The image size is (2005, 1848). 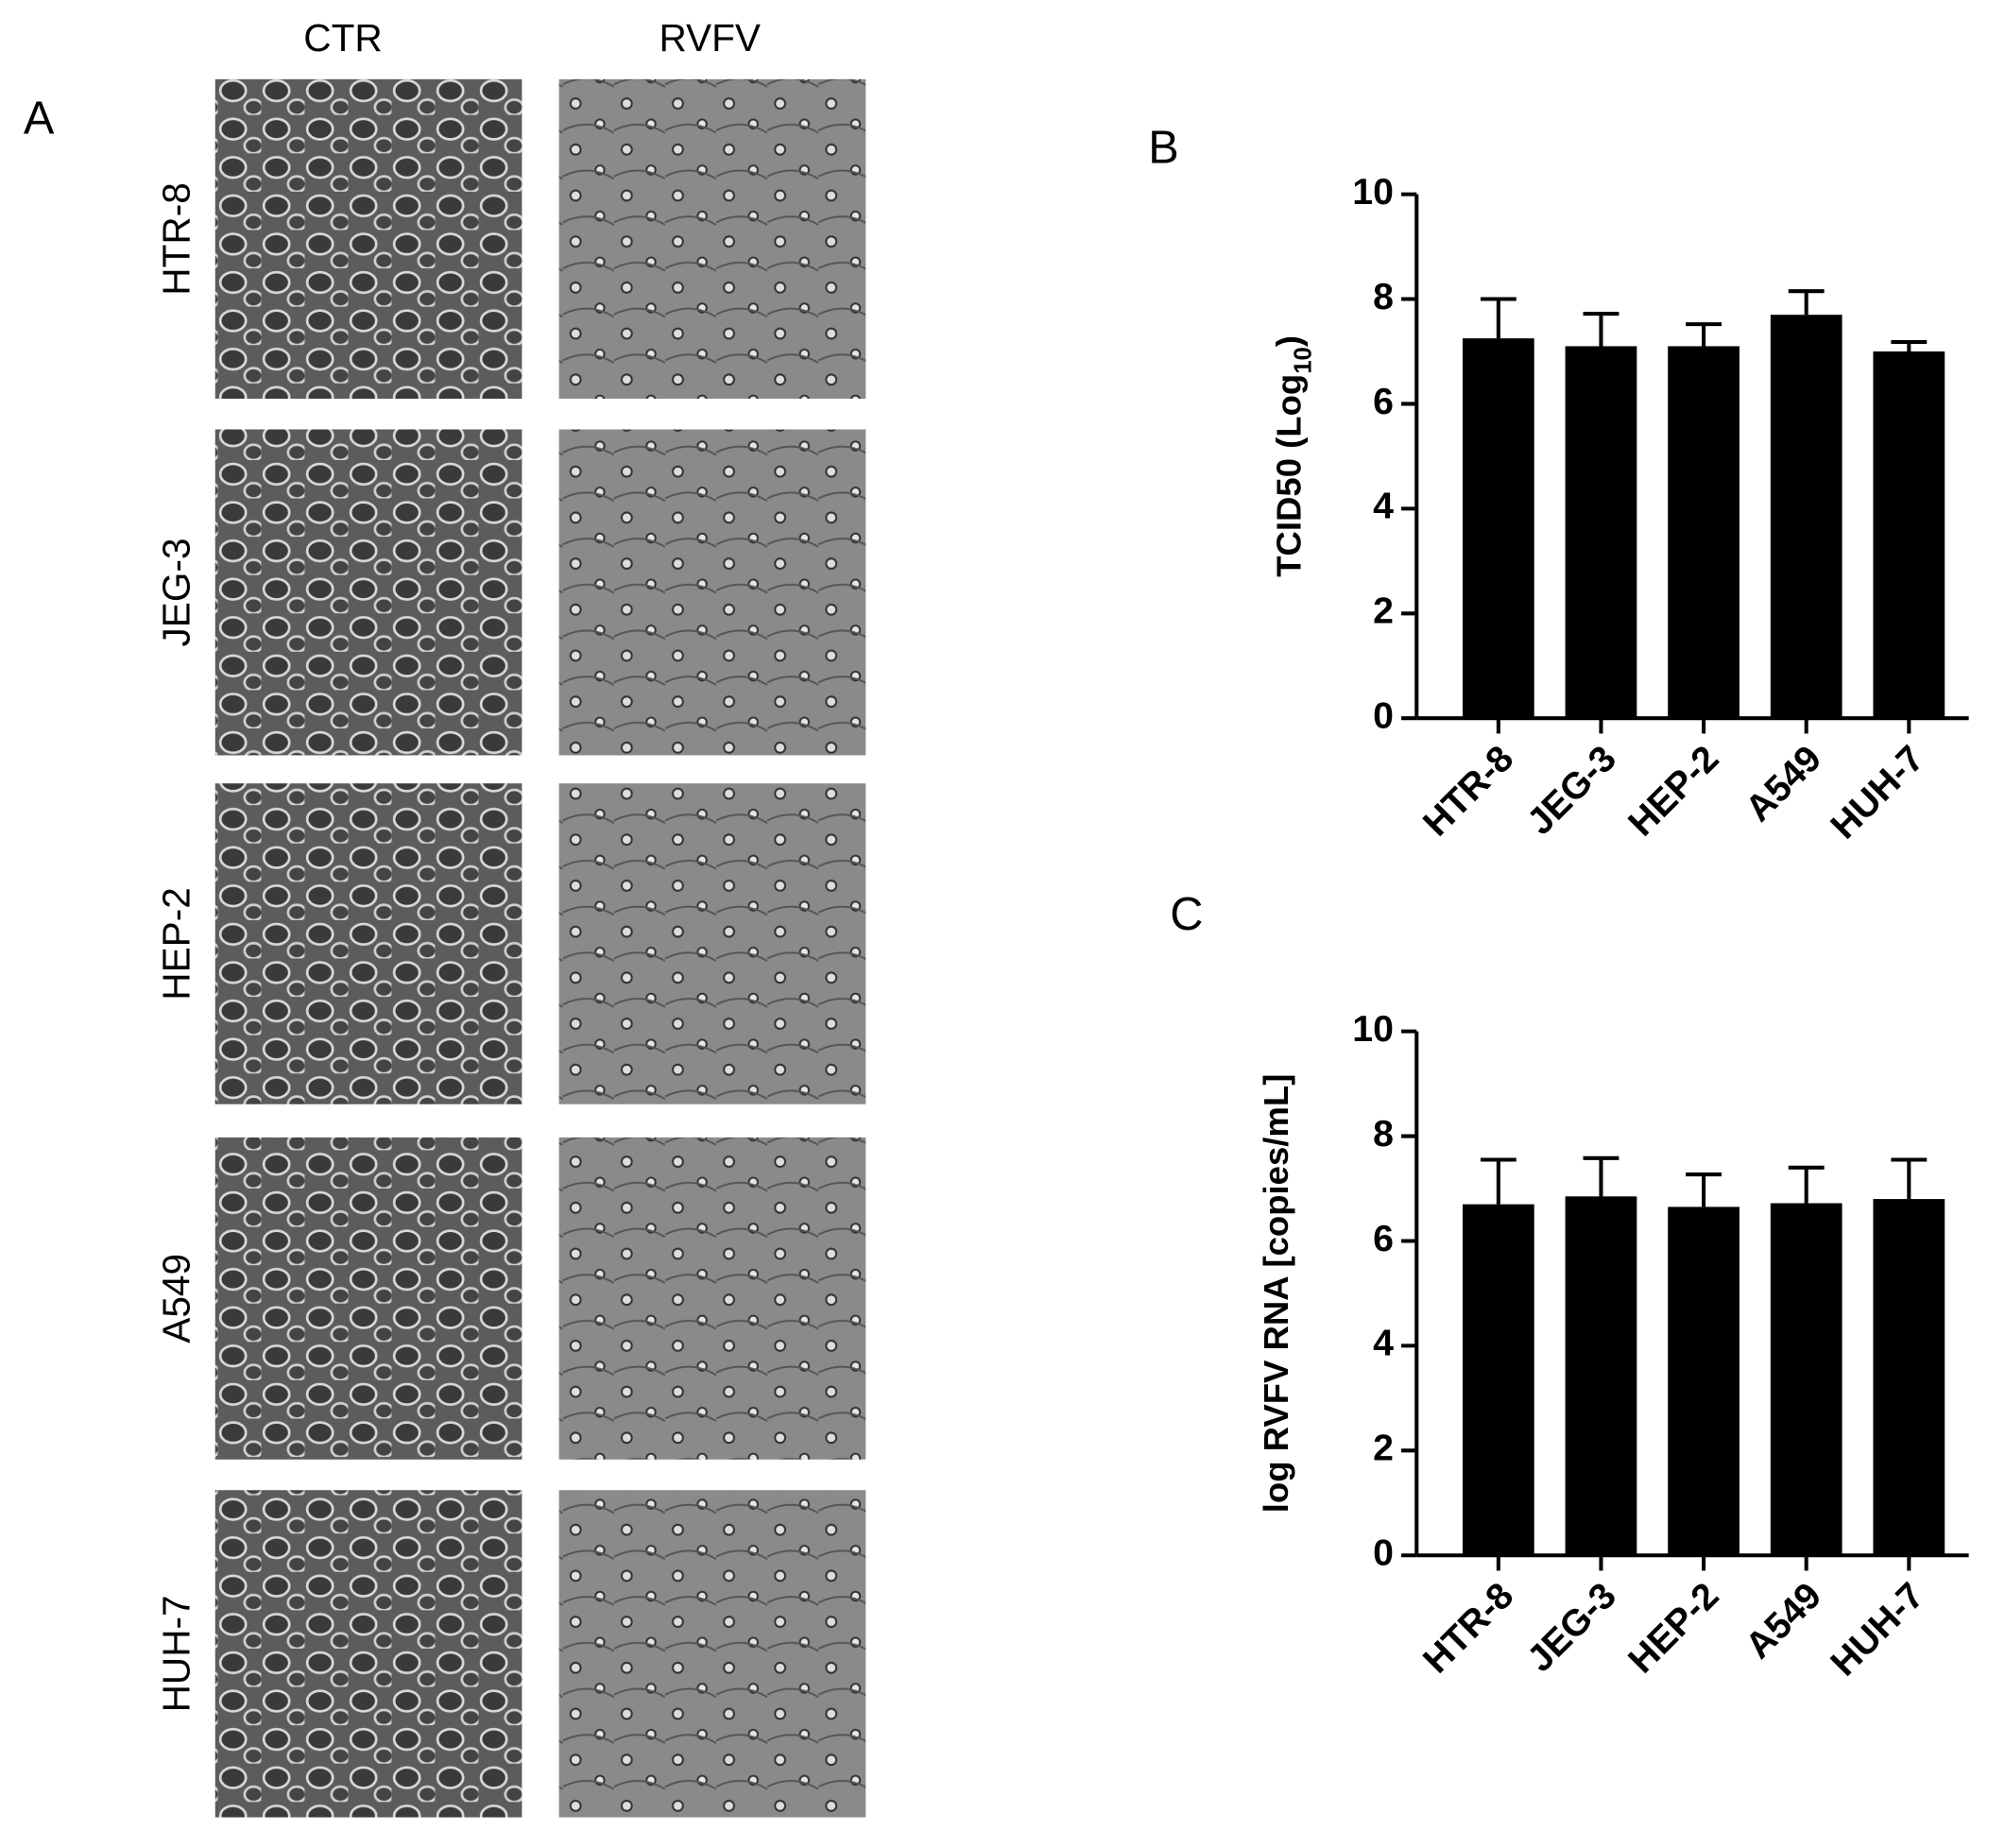 I want to click on panel-label: A, so click(x=39, y=119).